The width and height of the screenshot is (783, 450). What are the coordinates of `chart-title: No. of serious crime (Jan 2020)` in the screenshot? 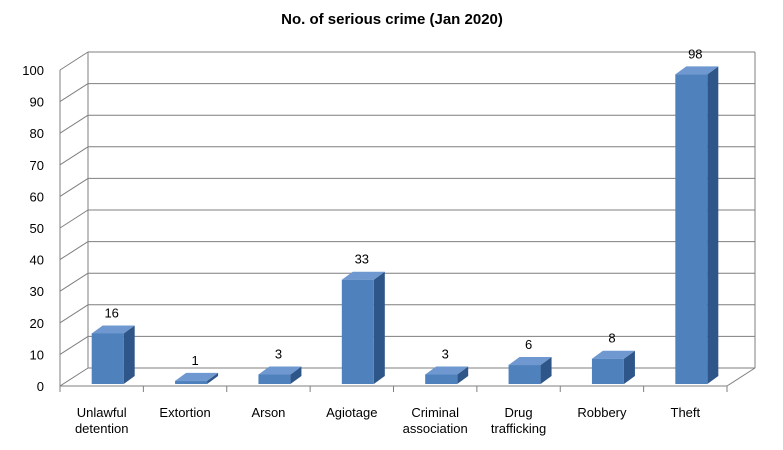 It's located at (392, 19).